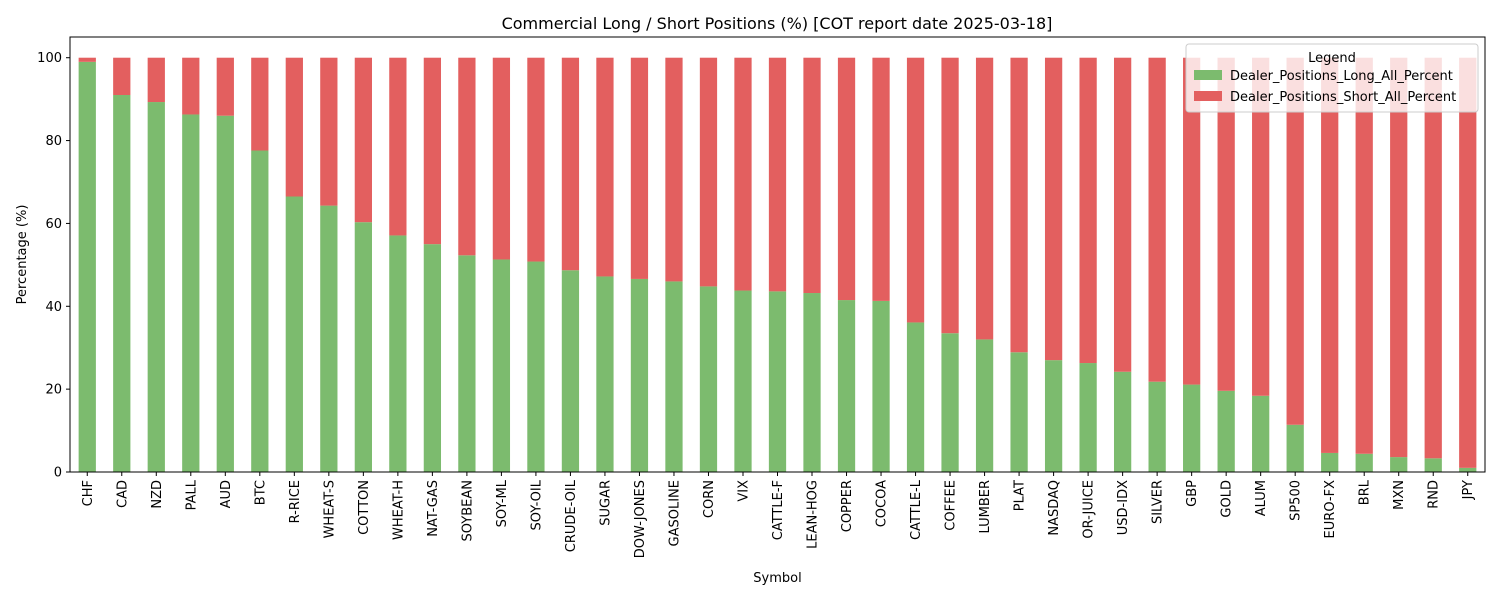 The height and width of the screenshot is (600, 1500). Describe the element at coordinates (1208, 96) in the screenshot. I see `legend-swatch-short` at that location.